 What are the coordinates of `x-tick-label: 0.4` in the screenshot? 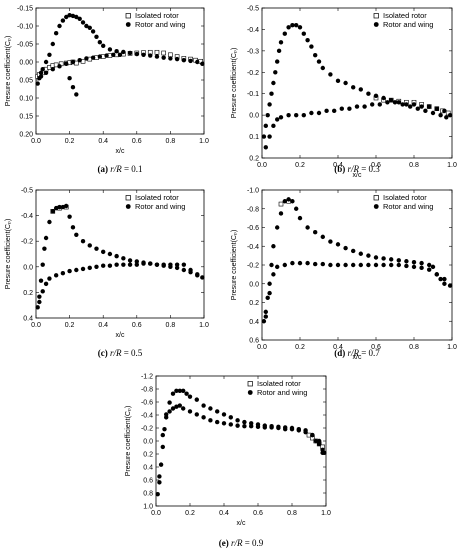 It's located at (338, 347).